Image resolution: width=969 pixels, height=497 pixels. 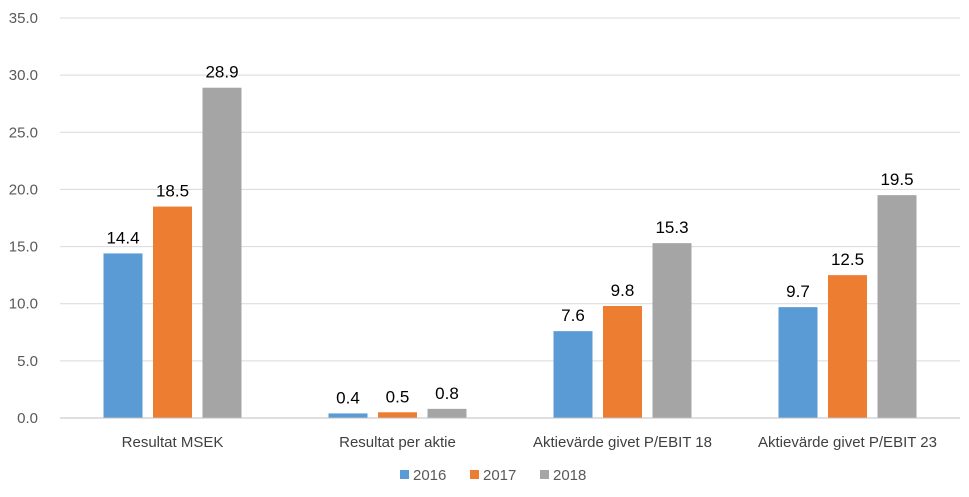 What do you see at coordinates (573, 315) in the screenshot?
I see `data-label: 7.6` at bounding box center [573, 315].